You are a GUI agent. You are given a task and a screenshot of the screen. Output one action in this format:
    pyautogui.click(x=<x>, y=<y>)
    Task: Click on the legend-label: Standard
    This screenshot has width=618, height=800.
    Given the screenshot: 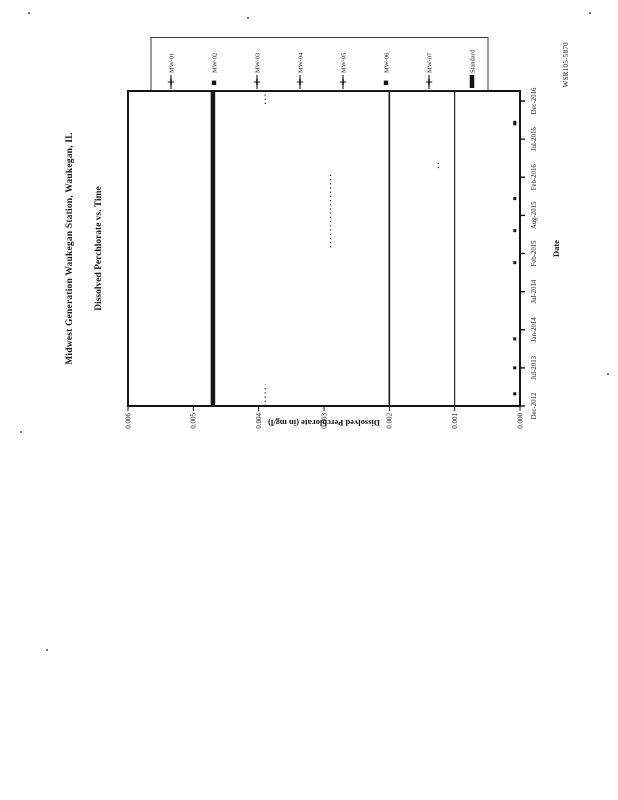 What is the action you would take?
    pyautogui.click(x=472, y=61)
    